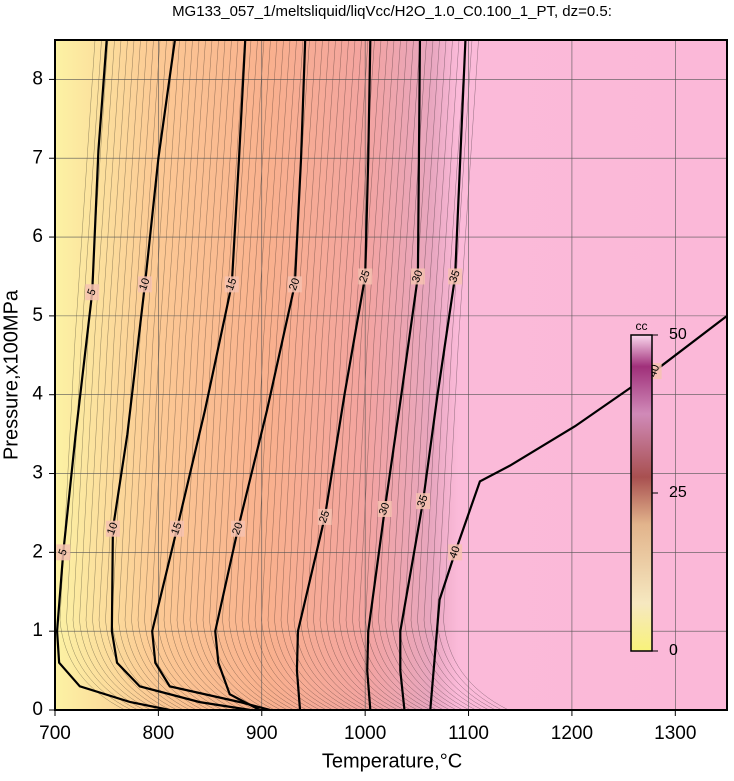  Describe the element at coordinates (37, 473) in the screenshot. I see `y-tick-label: 3` at that location.